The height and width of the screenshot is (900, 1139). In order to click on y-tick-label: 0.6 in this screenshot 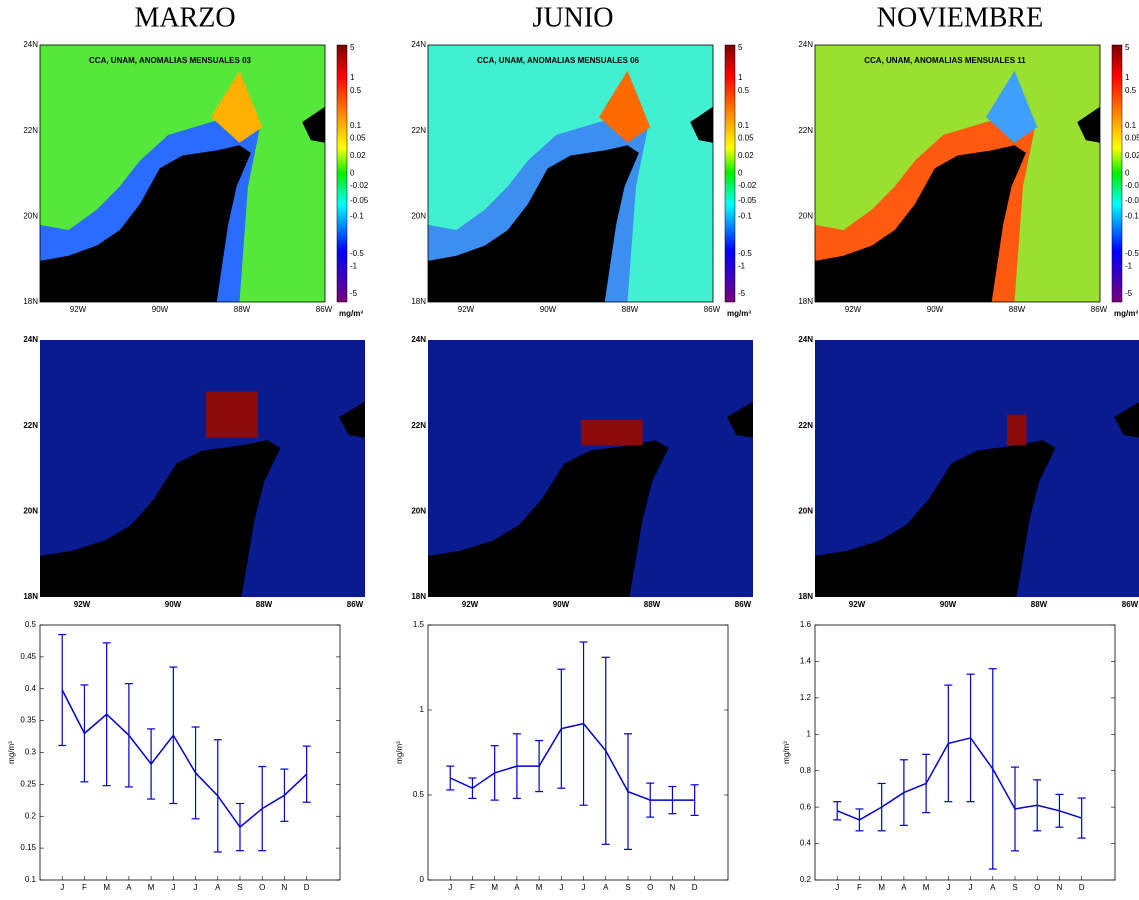, I will do `click(806, 806)`.